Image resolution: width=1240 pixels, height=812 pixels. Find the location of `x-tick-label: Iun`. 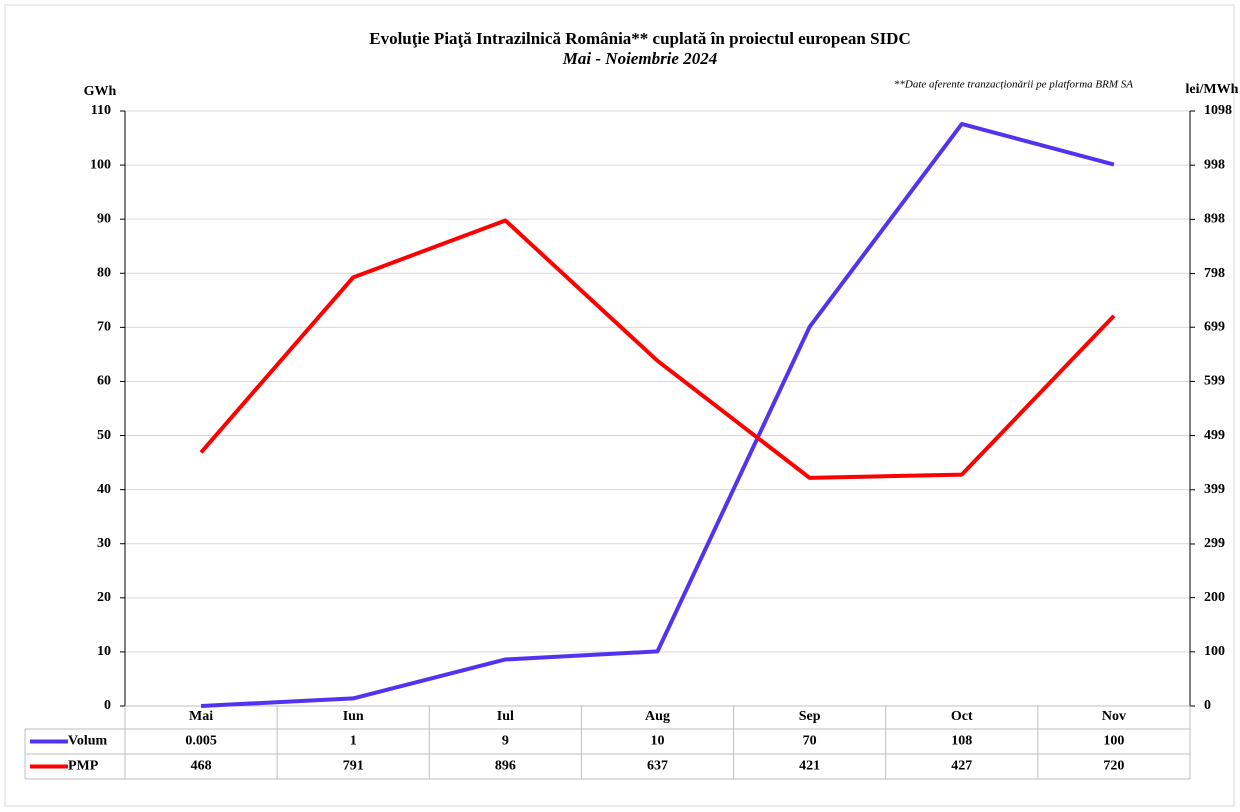

x-tick-label: Iun is located at coordinates (353, 716).